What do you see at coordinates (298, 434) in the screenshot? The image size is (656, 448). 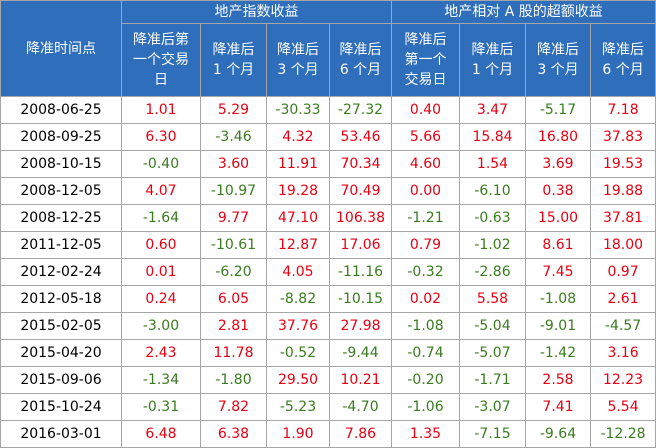 I see `value-cell: 1.90` at bounding box center [298, 434].